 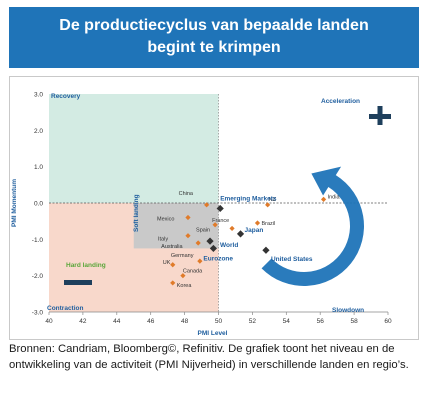 What do you see at coordinates (38, 204) in the screenshot?
I see `y-tick-label: 0.0` at bounding box center [38, 204].